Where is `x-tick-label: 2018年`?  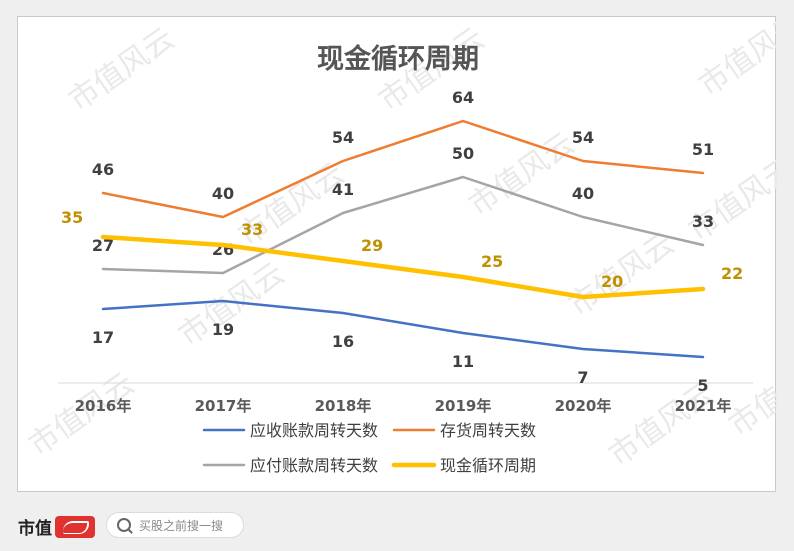
x-tick-label: 2018年 is located at coordinates (343, 406).